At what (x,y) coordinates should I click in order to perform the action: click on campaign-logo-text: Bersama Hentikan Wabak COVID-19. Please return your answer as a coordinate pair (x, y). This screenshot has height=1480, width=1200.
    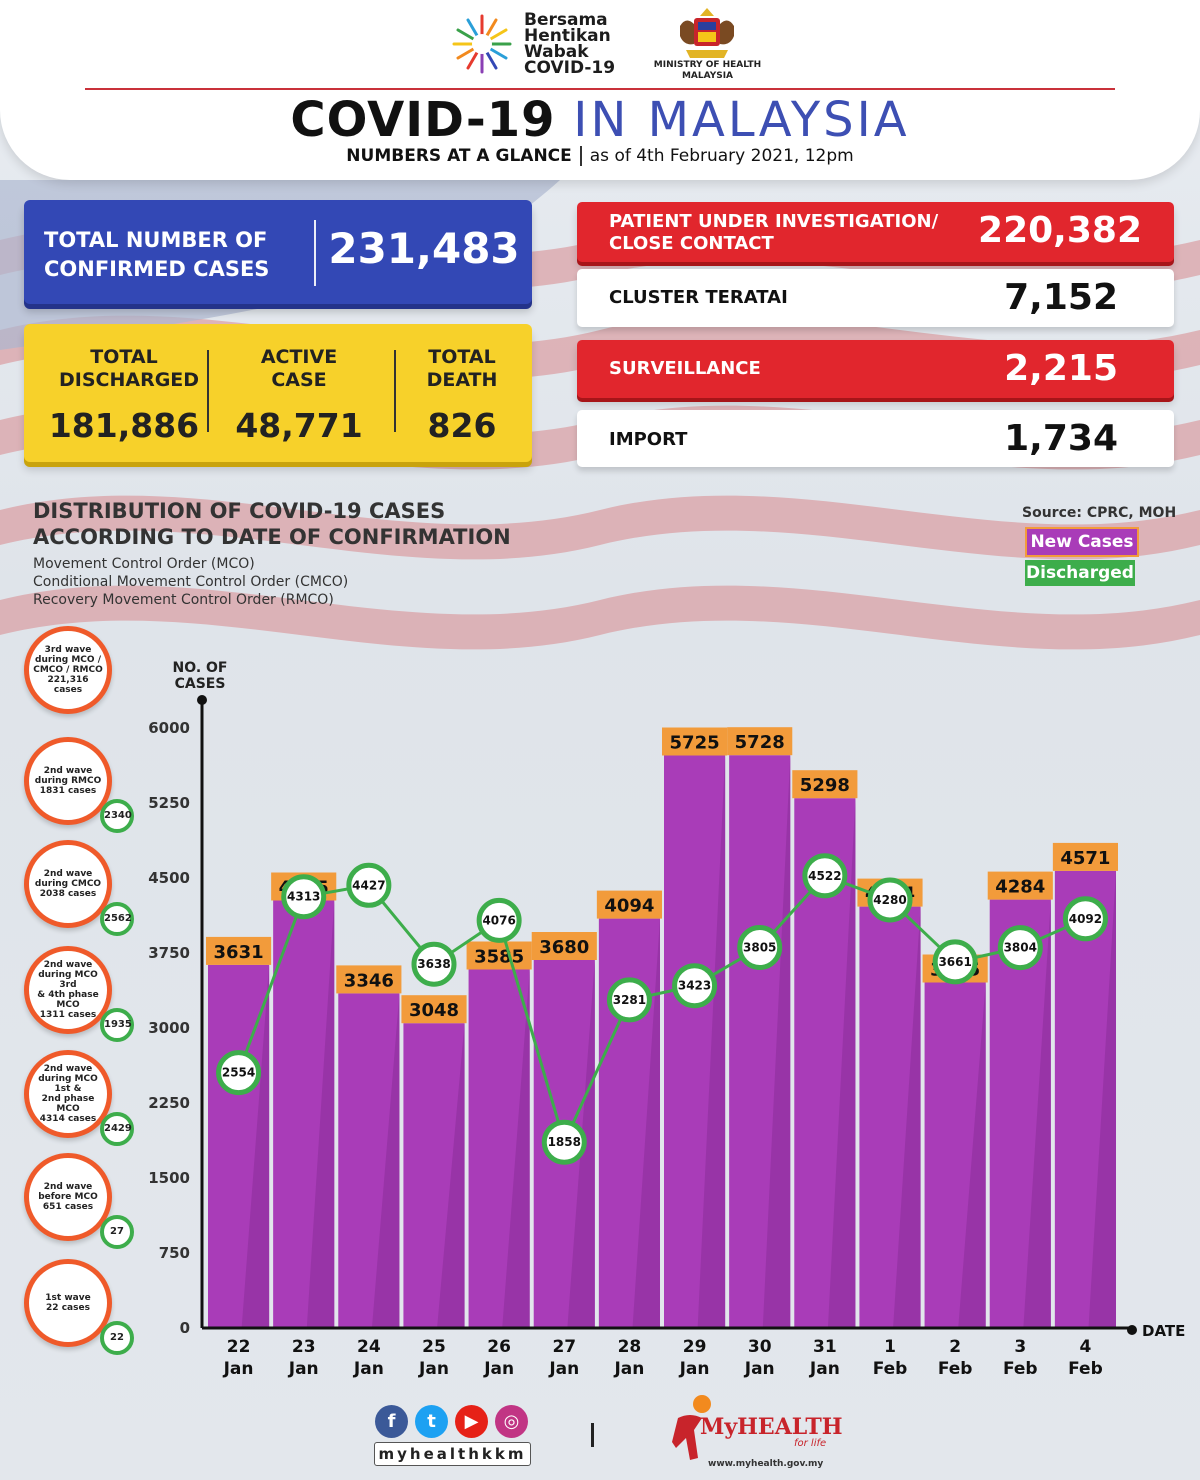
    Looking at the image, I should click on (570, 44).